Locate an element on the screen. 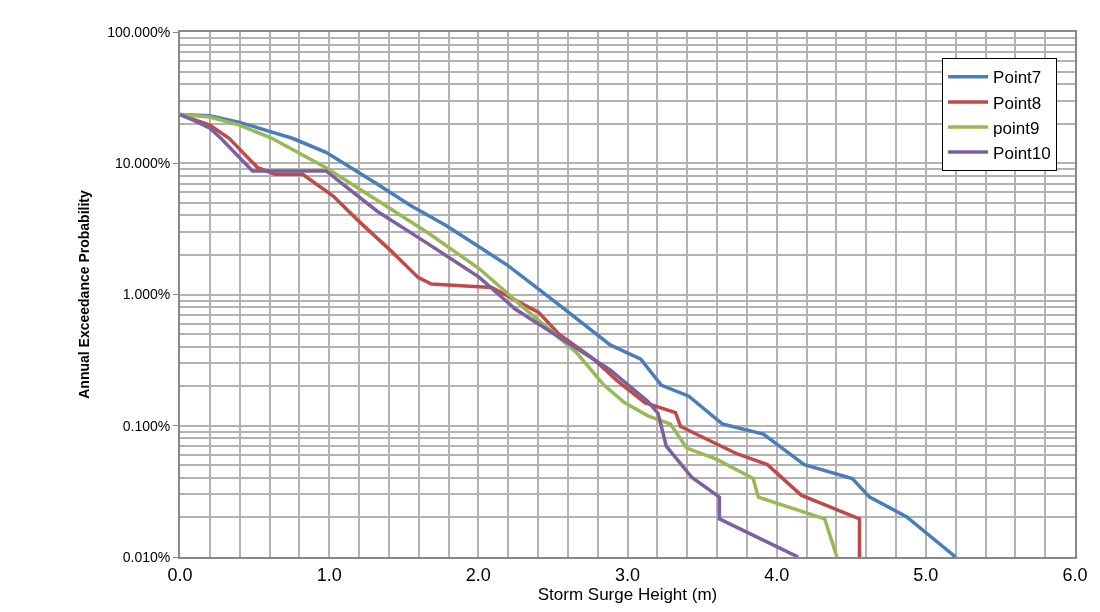 This screenshot has width=1100, height=612. x-tick-label: 0.0 is located at coordinates (180, 574).